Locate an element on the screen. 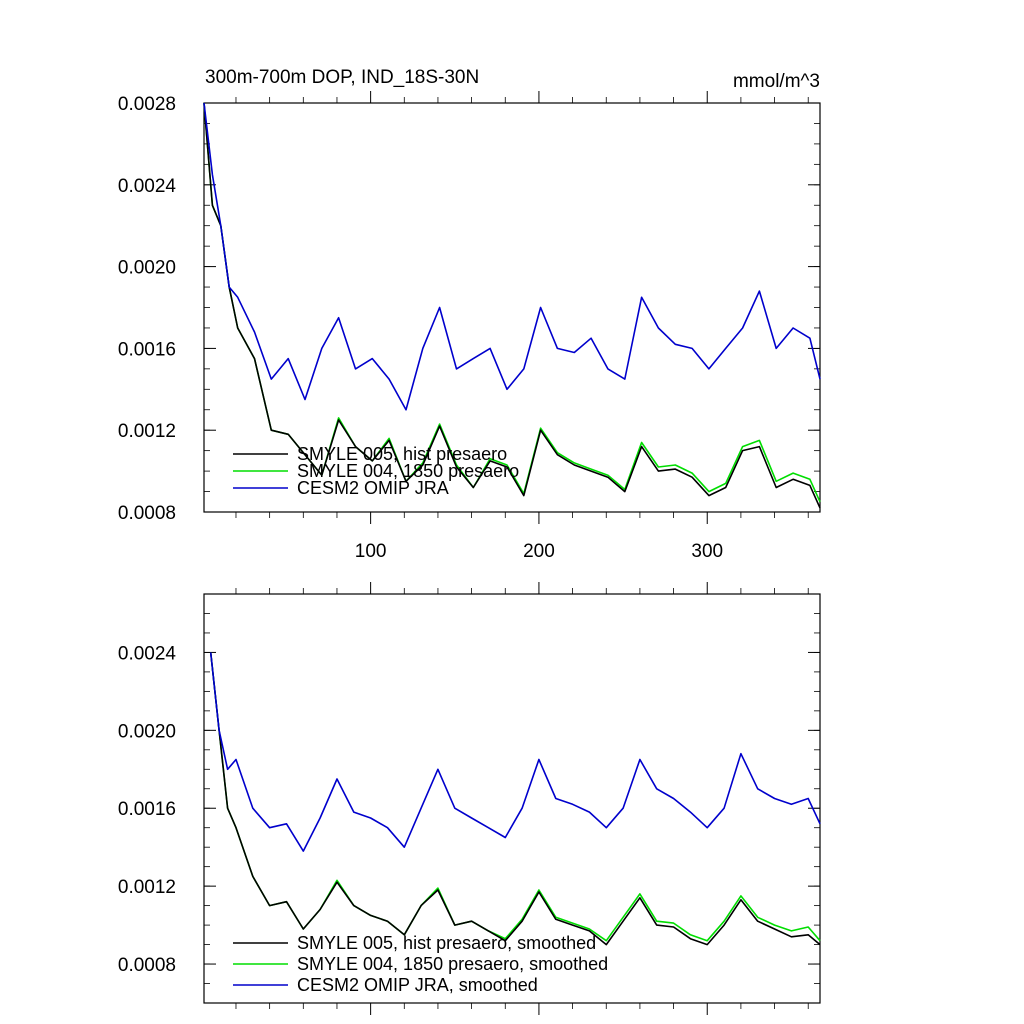 The image size is (1024, 1024). legend-label: SMYLE 004, 1850 presaero, smoothed is located at coordinates (452, 964).